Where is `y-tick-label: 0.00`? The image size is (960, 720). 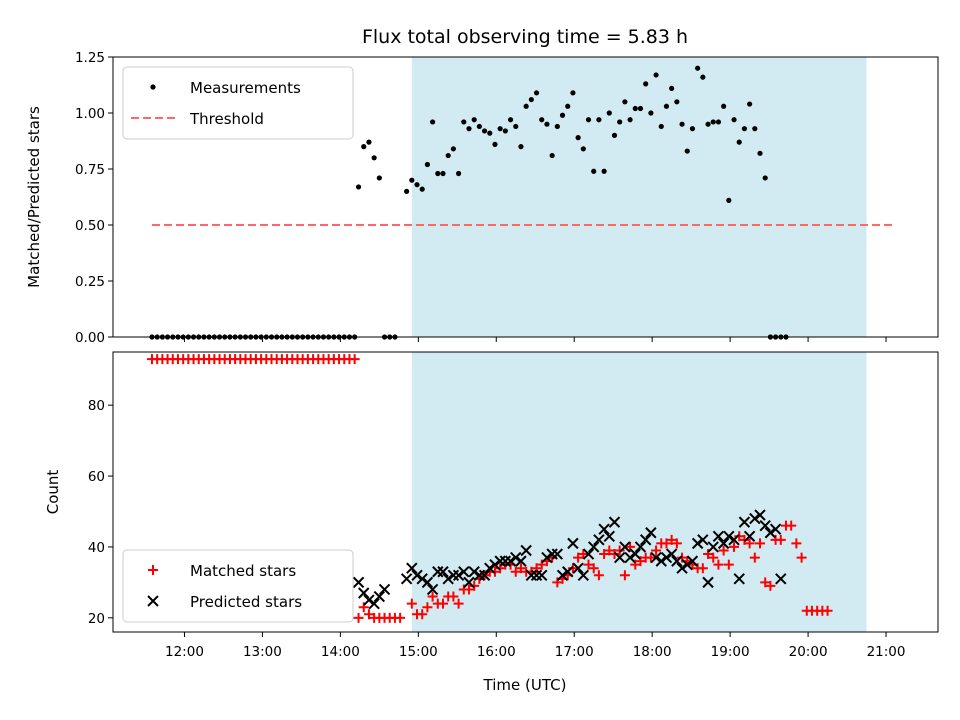 y-tick-label: 0.00 is located at coordinates (90, 338).